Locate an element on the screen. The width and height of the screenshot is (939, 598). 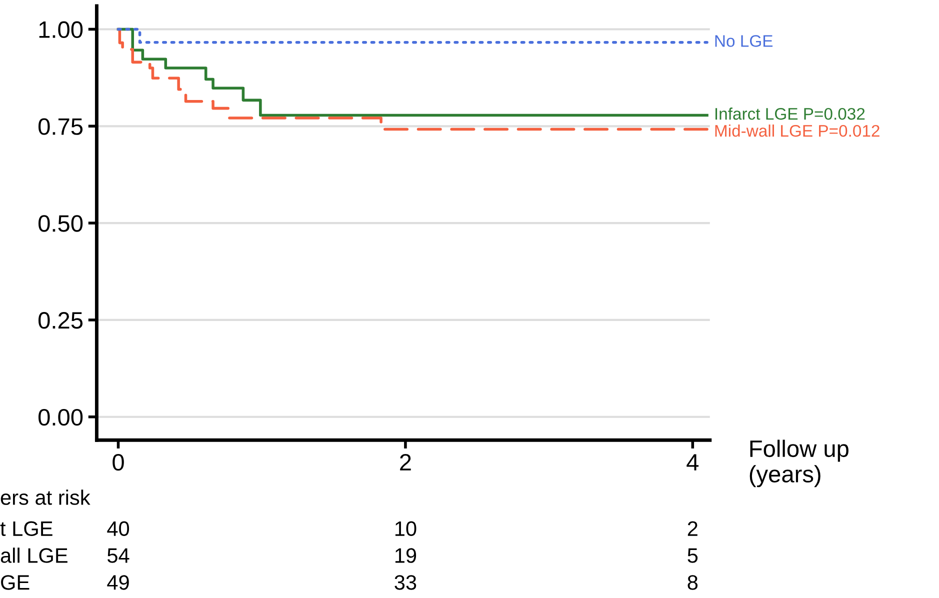
x-tick-label: 4 is located at coordinates (692, 462).